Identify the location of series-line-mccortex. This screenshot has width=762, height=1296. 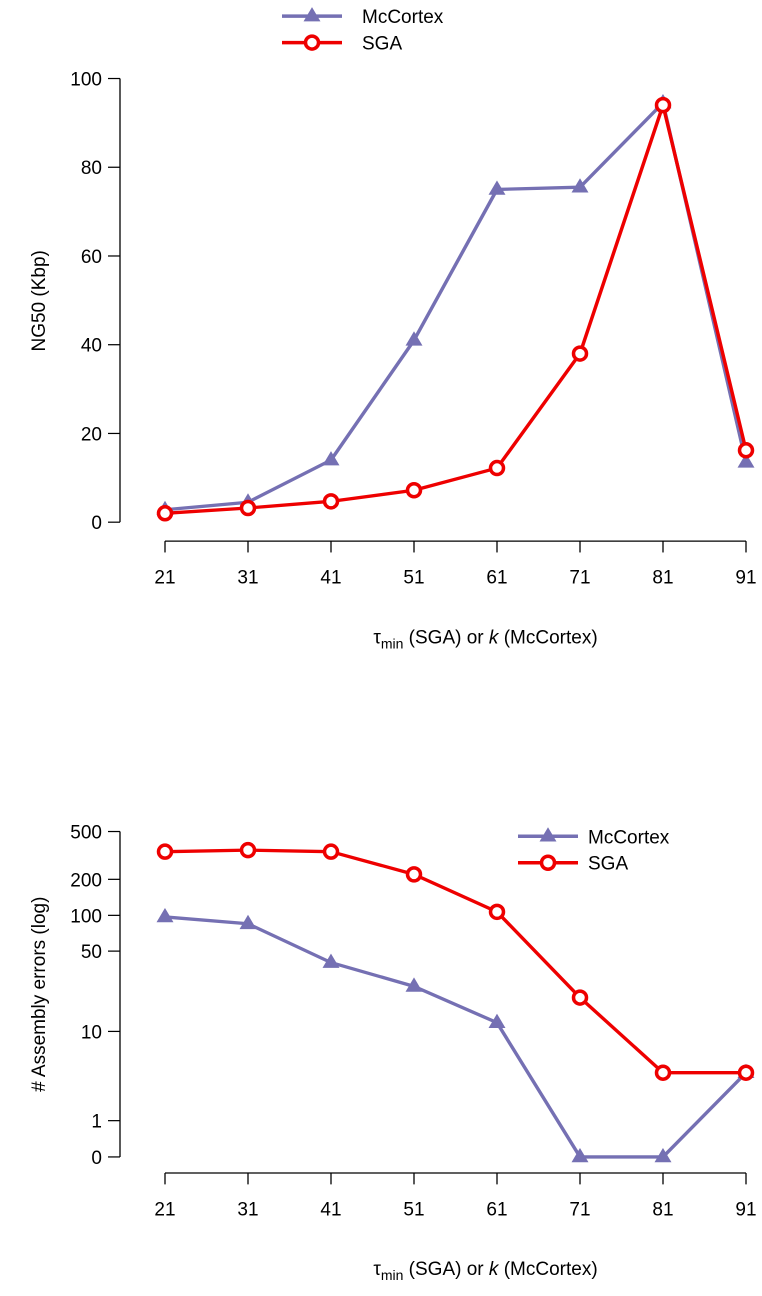
(456, 1037).